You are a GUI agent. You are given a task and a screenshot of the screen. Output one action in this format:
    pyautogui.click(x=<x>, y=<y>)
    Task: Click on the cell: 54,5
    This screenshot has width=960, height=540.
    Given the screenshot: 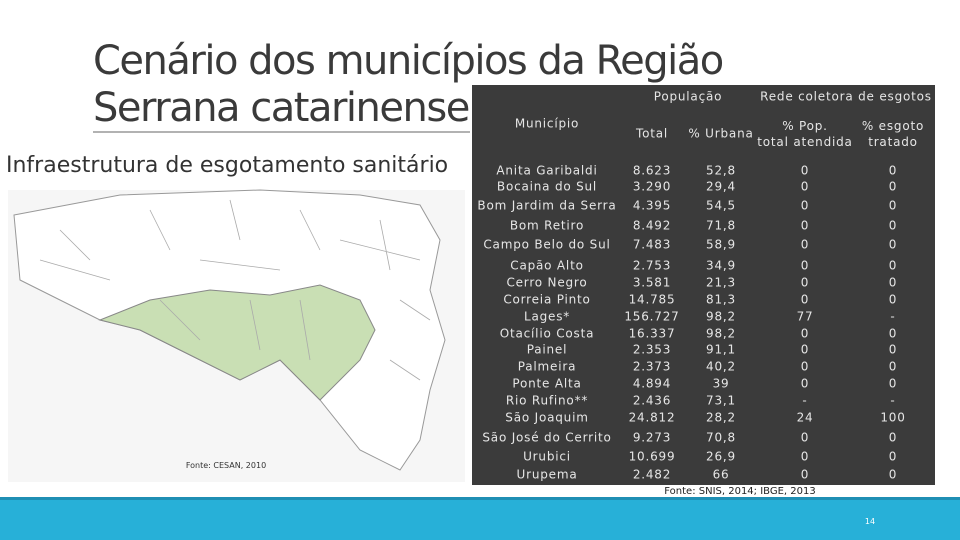 What is the action you would take?
    pyautogui.click(x=721, y=206)
    